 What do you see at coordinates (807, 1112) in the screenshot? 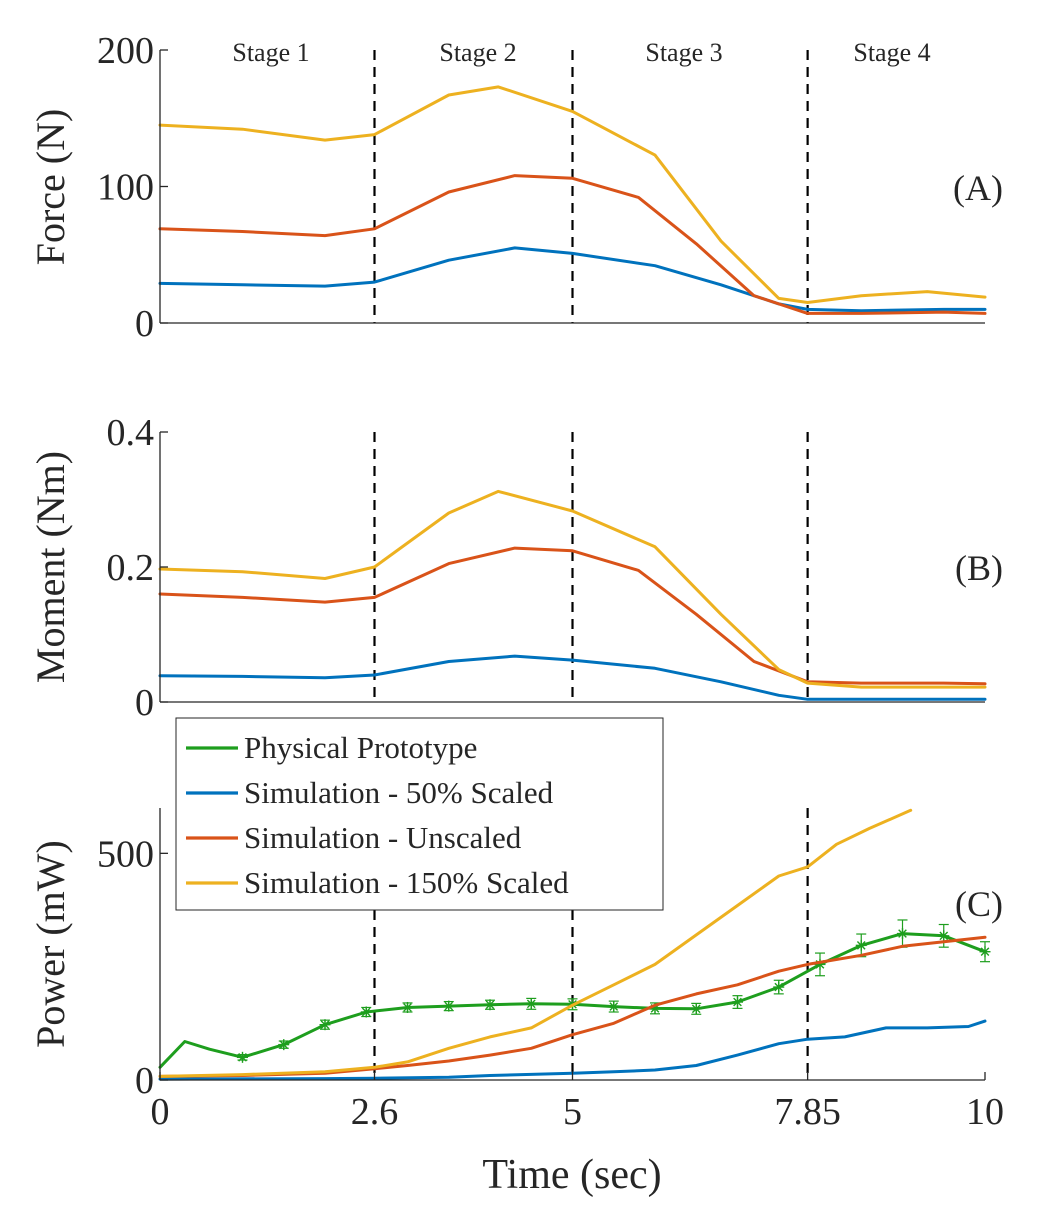
I see `x-tick-label: 7.85` at bounding box center [807, 1112].